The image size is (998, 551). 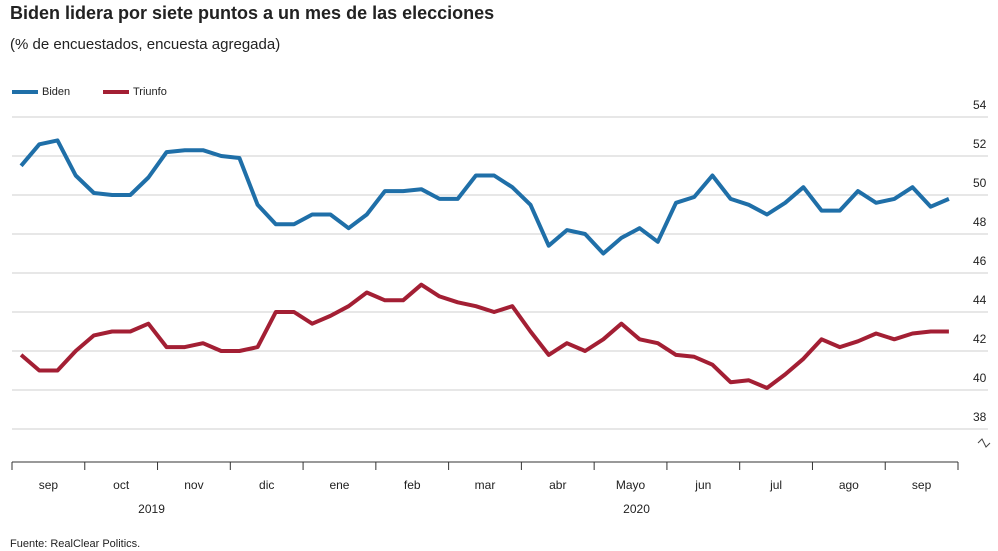 What do you see at coordinates (485, 485) in the screenshot?
I see `x-tick-label: mar` at bounding box center [485, 485].